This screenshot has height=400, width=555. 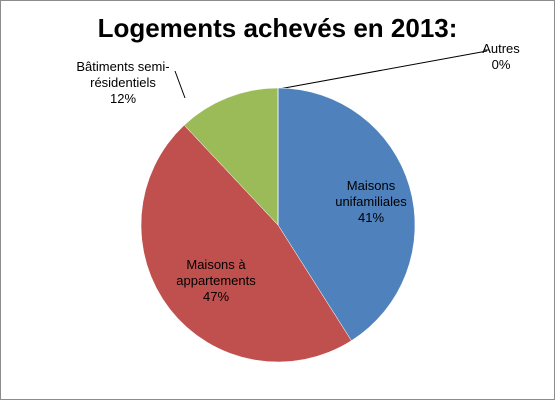 What do you see at coordinates (216, 296) in the screenshot?
I see `label-value: 47%` at bounding box center [216, 296].